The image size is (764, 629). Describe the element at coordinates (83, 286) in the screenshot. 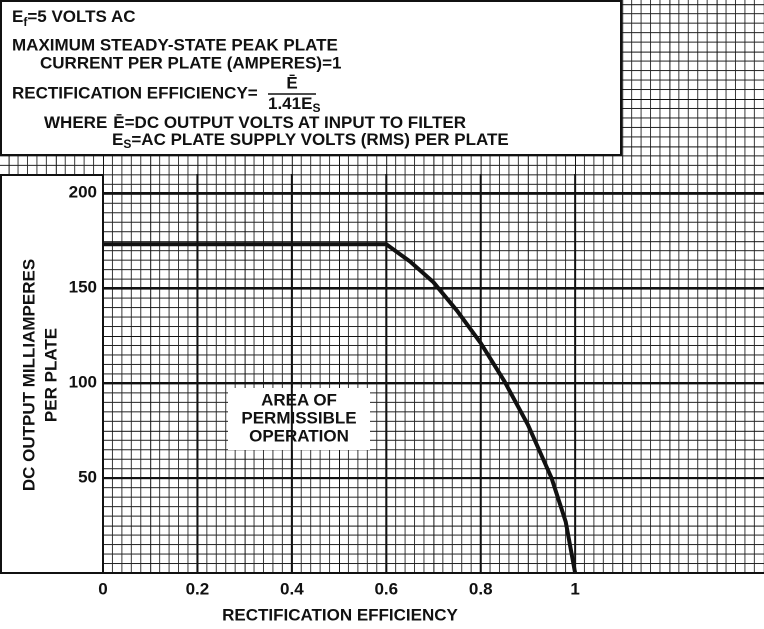

I see `y-tick-label: 150` at that location.